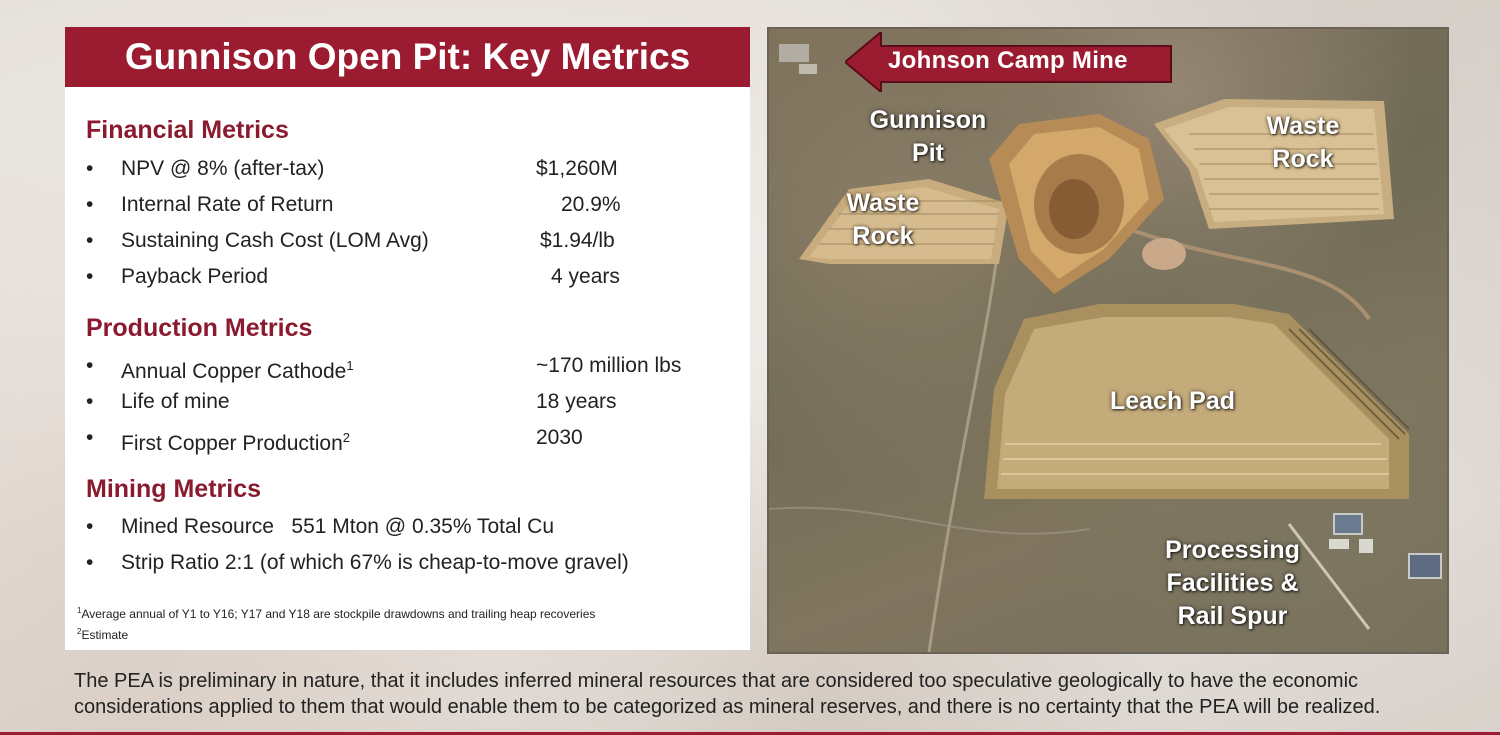 The width and height of the screenshot is (1500, 735). What do you see at coordinates (175, 401) in the screenshot?
I see `metric-label: Life of mine` at bounding box center [175, 401].